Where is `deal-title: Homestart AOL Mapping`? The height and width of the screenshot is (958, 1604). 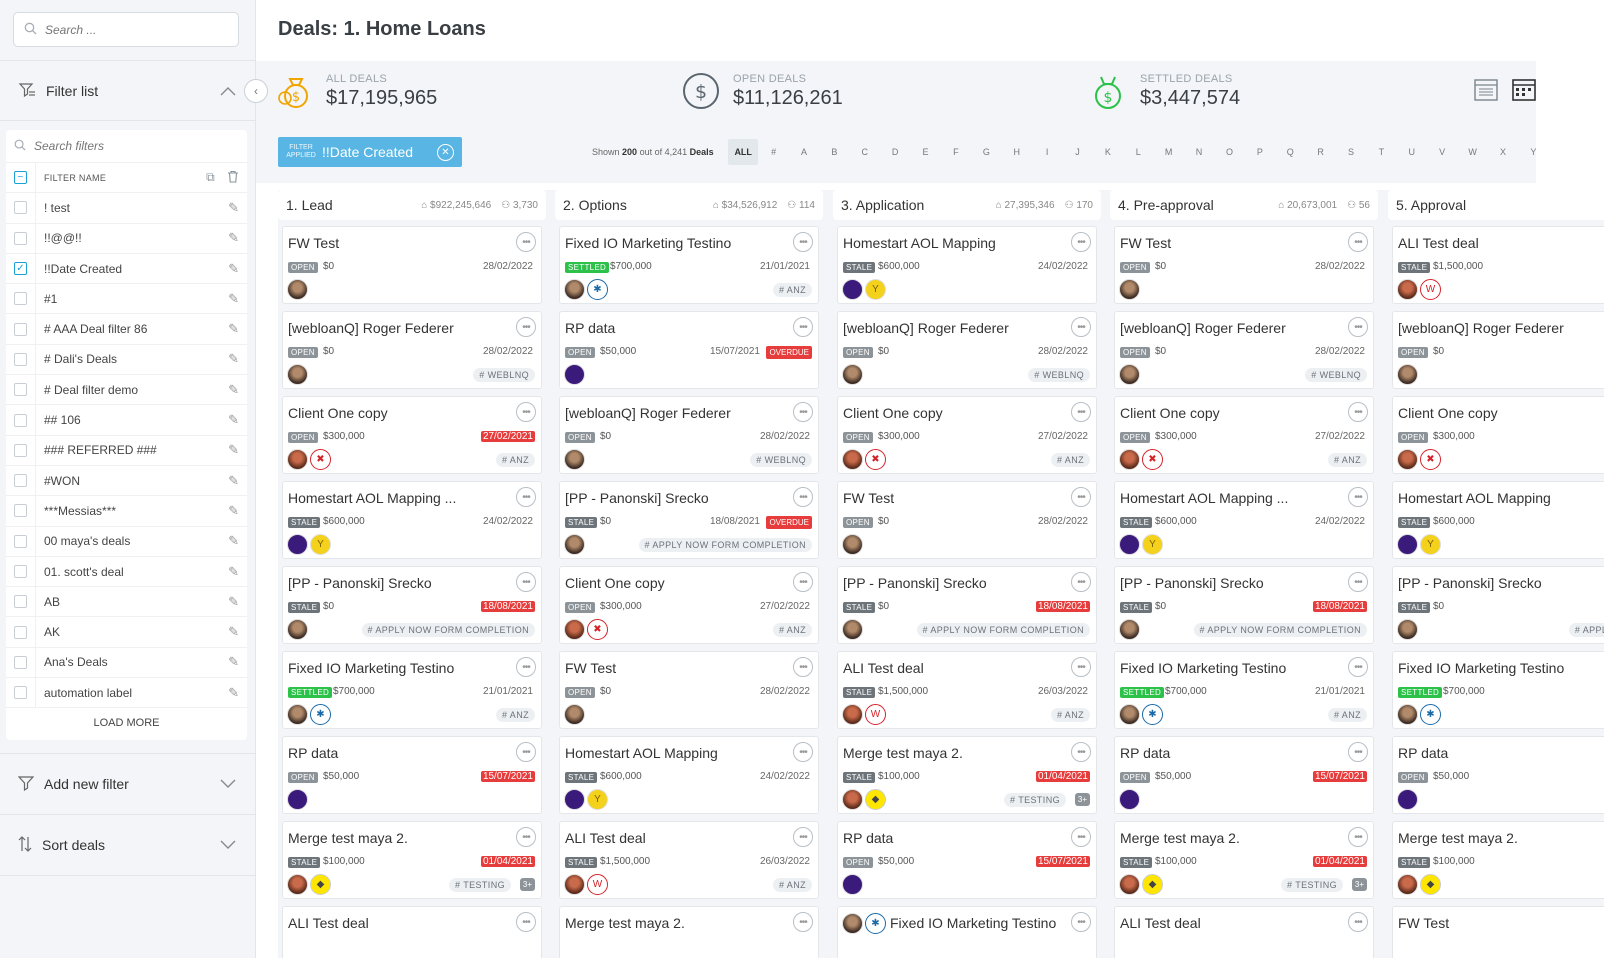
deal-title: Homestart AOL Mapping is located at coordinates (919, 243).